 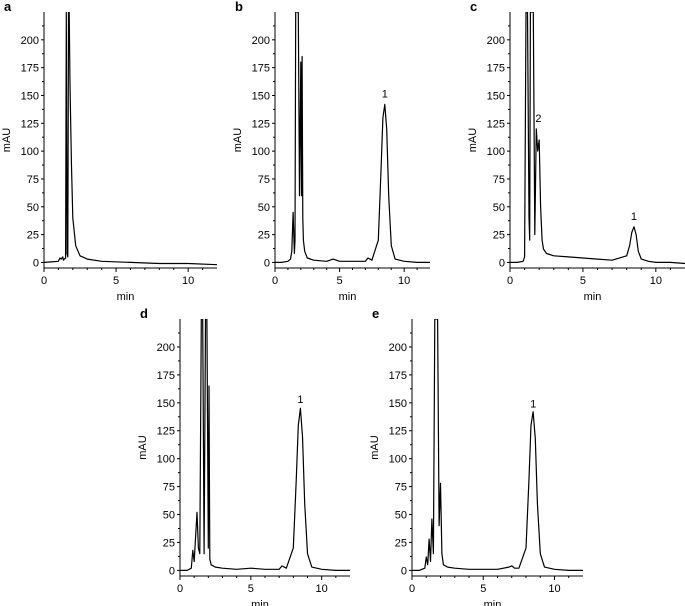 I want to click on chromatogram-trace-d, so click(x=265, y=445).